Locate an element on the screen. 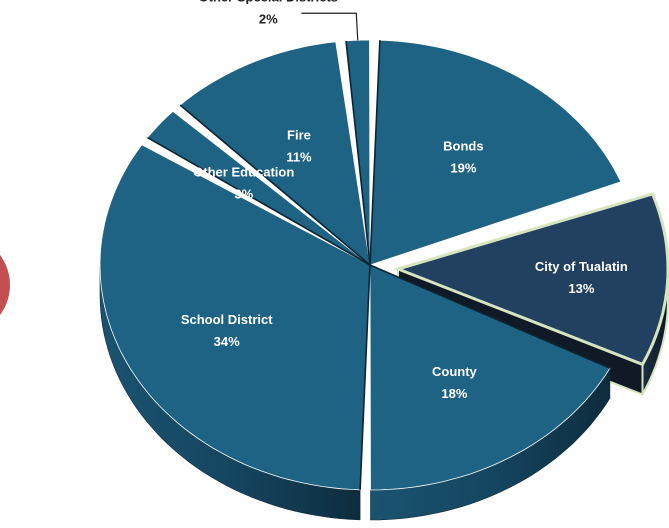  slice-value-bonds: 19% is located at coordinates (463, 168).